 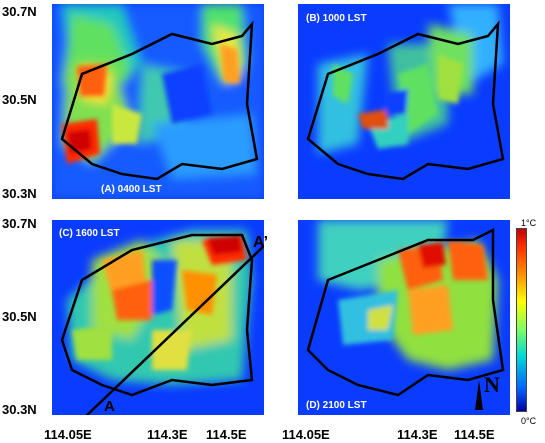 I want to click on lat-label-top-1: 30.7N, so click(x=19, y=11).